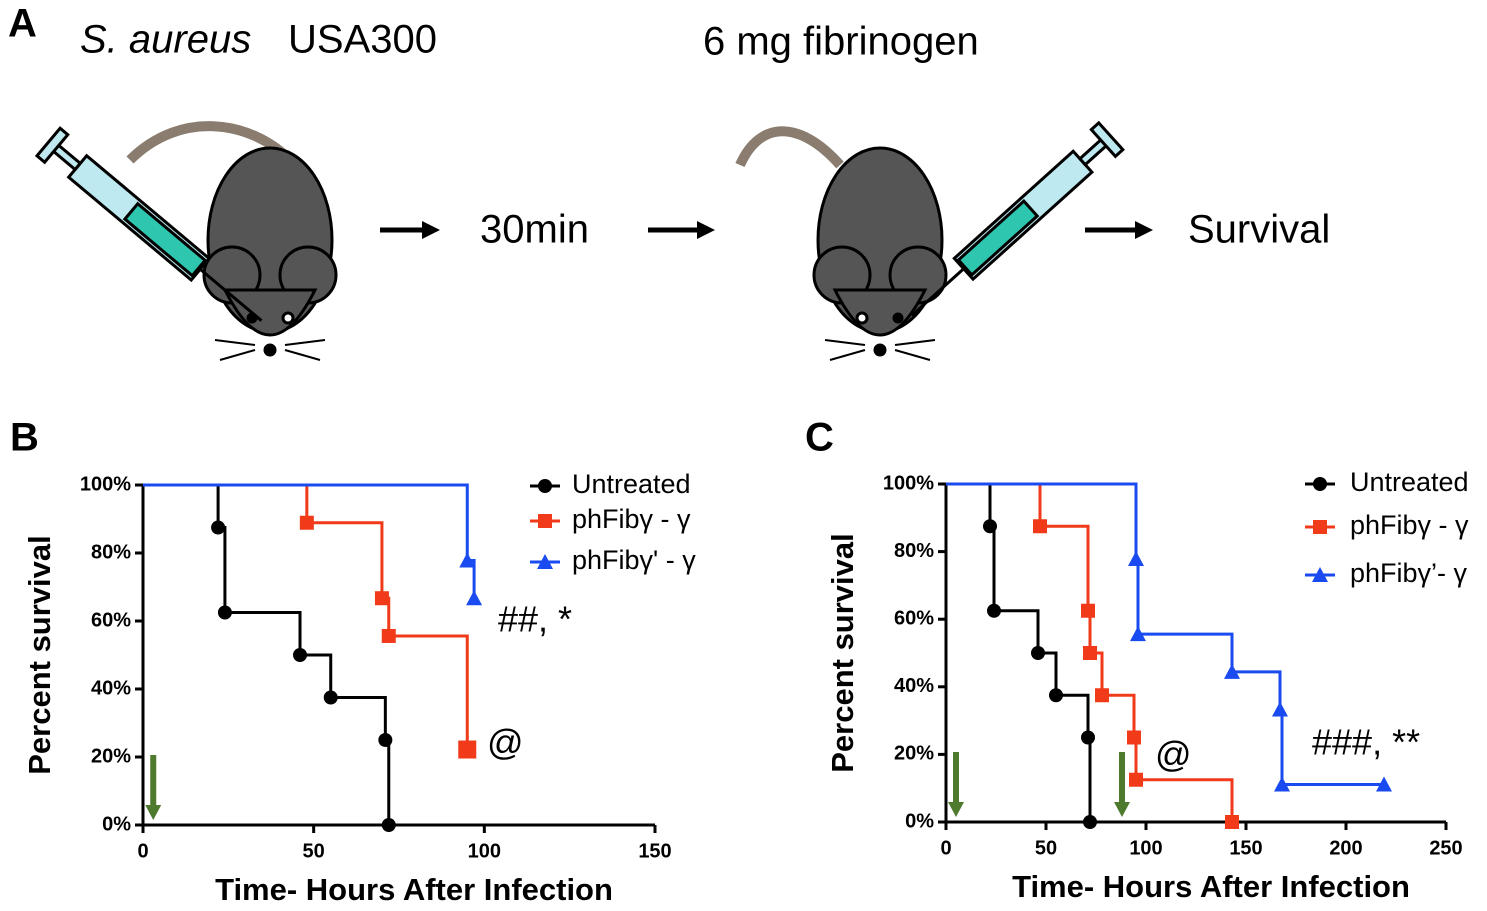 Image resolution: width=1487 pixels, height=911 pixels. Describe the element at coordinates (841, 42) in the screenshot. I see `treatment: 6 mg fibrinogen` at that location.